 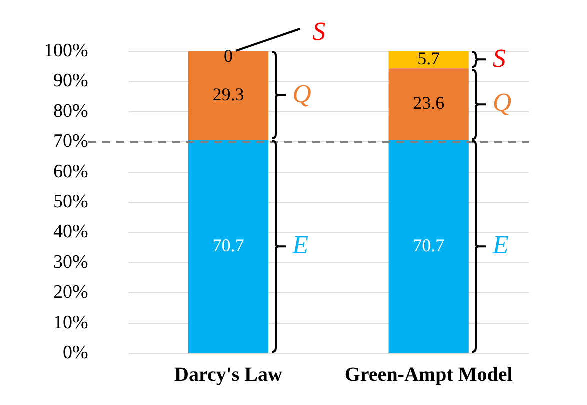 What do you see at coordinates (499, 58) in the screenshot?
I see `series-label: S` at bounding box center [499, 58].